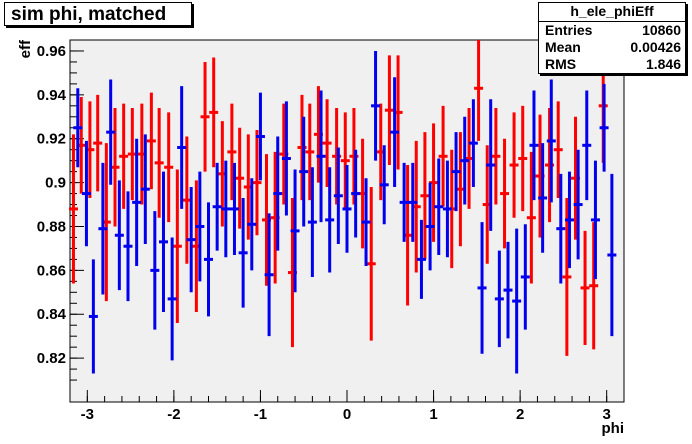  What do you see at coordinates (52, 314) in the screenshot?
I see `y-tick-label: 0.84` at bounding box center [52, 314].